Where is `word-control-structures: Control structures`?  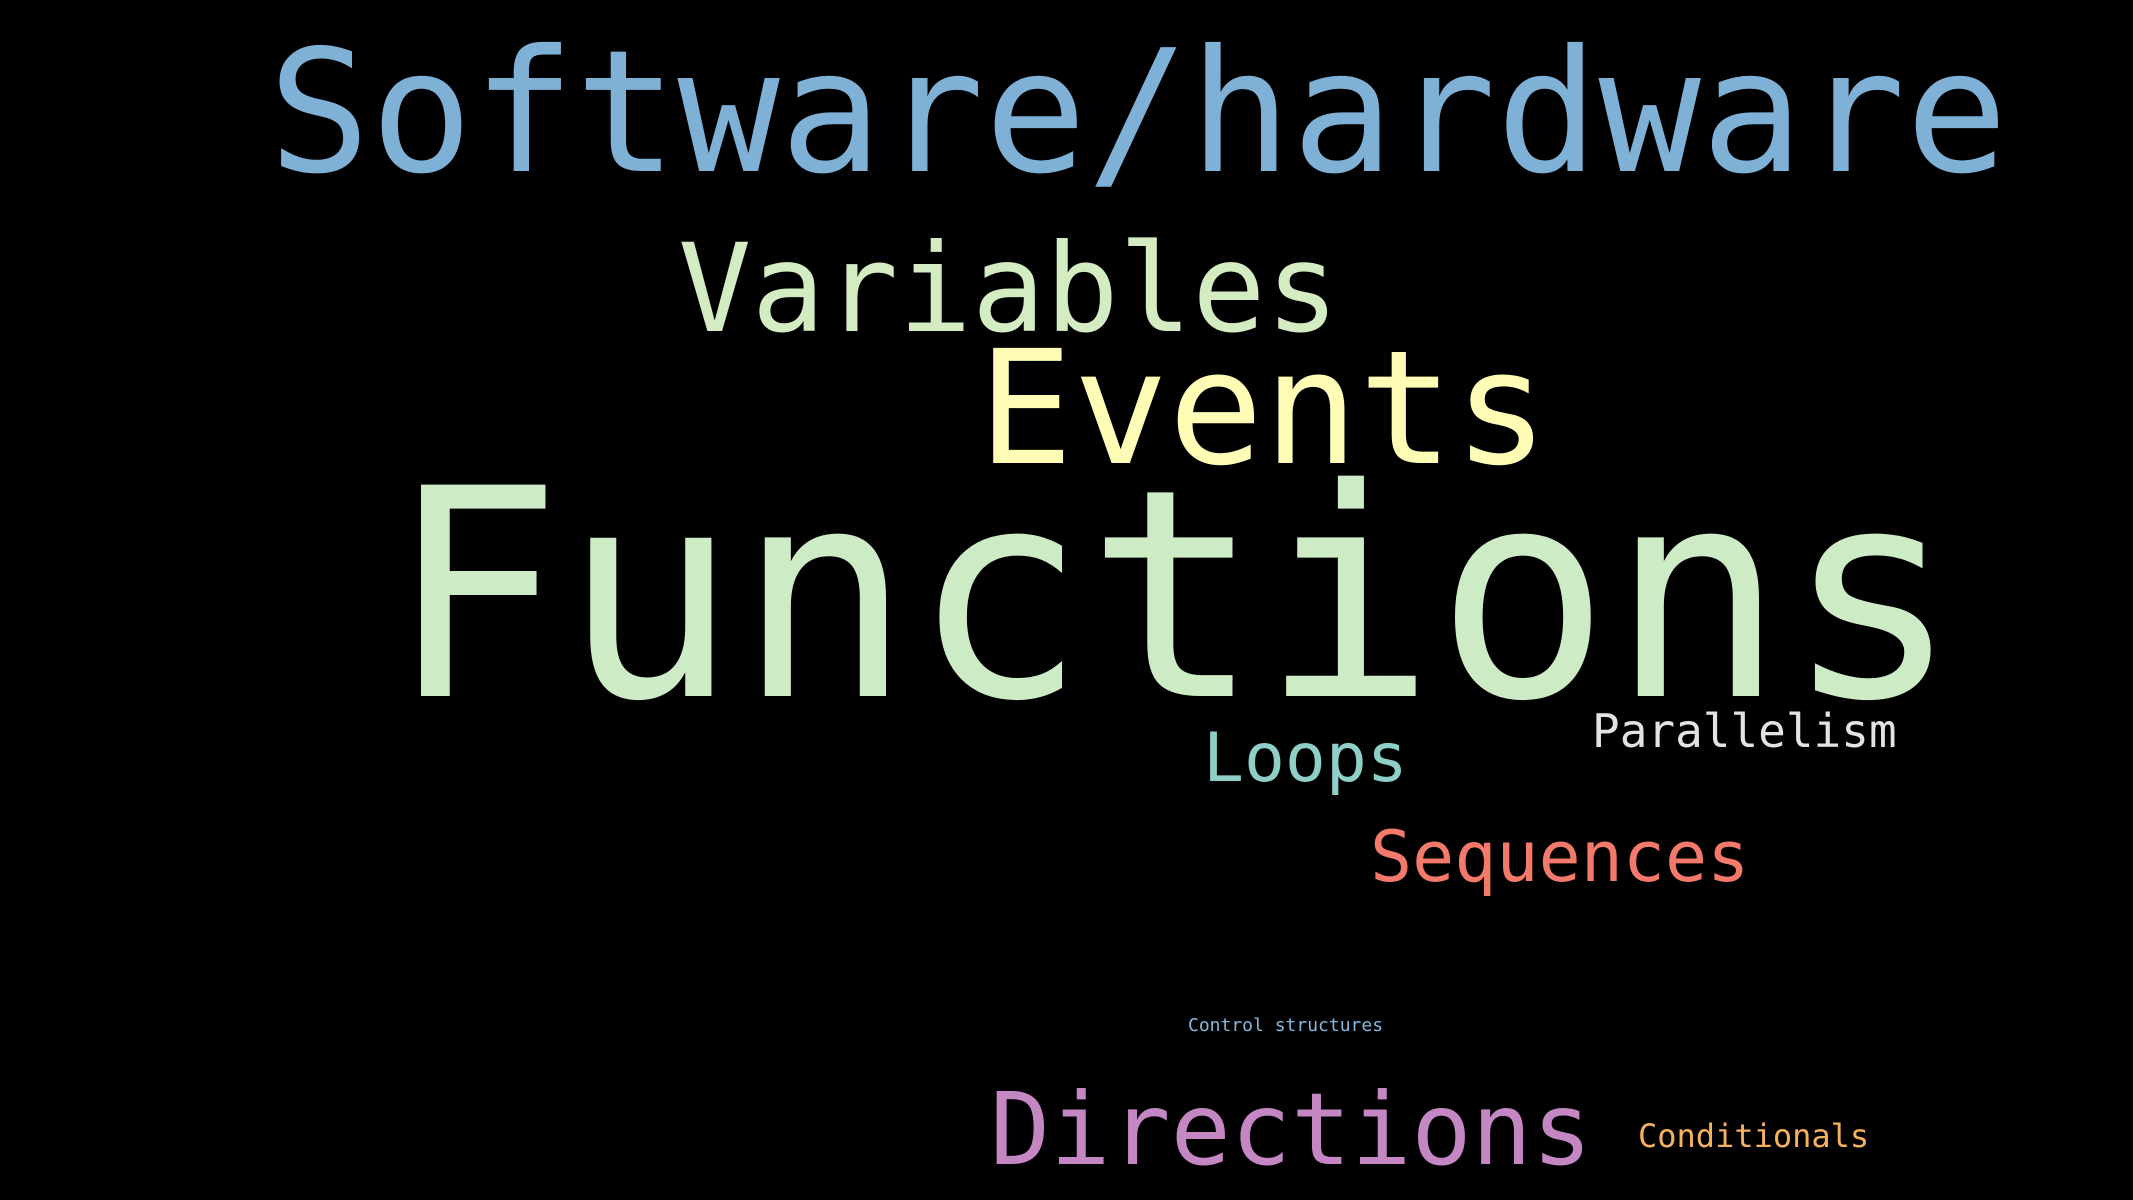 word-control-structures: Control structures is located at coordinates (1286, 1025).